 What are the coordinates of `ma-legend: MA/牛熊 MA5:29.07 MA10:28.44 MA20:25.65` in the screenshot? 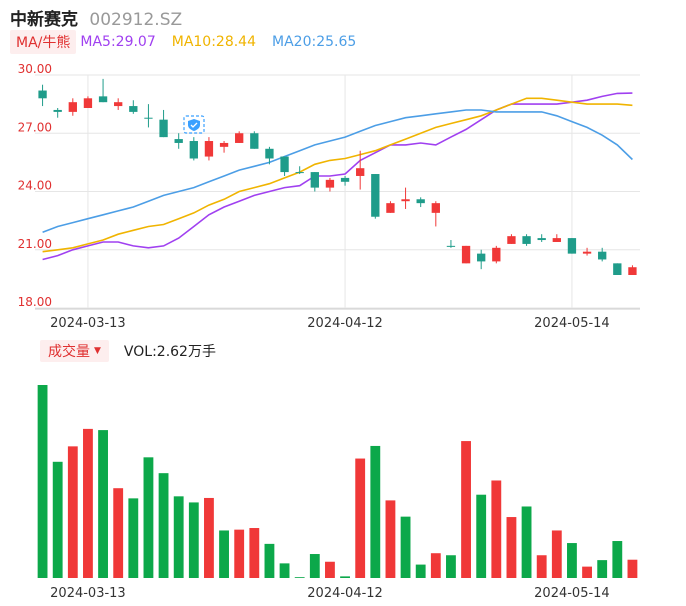 It's located at (191, 42).